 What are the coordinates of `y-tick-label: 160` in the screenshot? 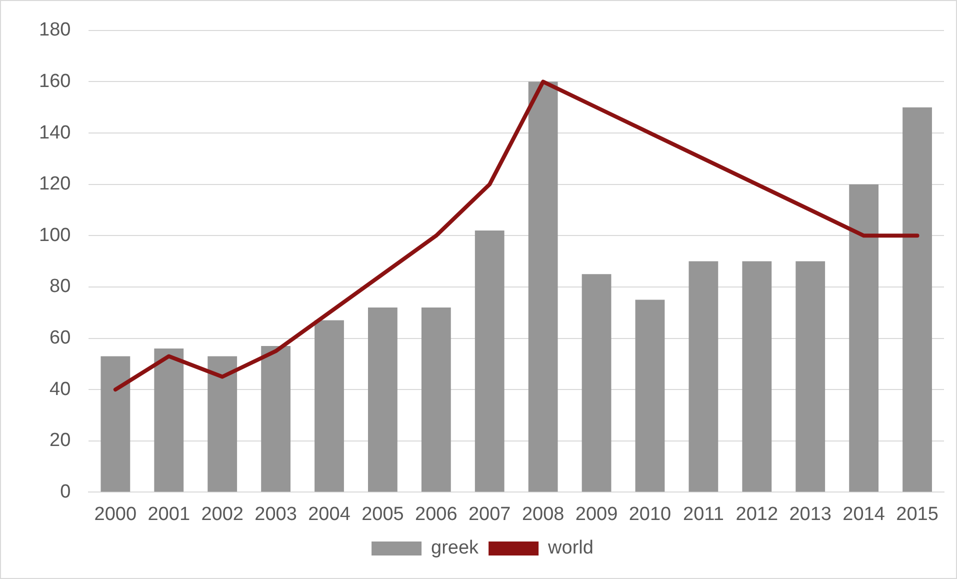 It's located at (55, 81).